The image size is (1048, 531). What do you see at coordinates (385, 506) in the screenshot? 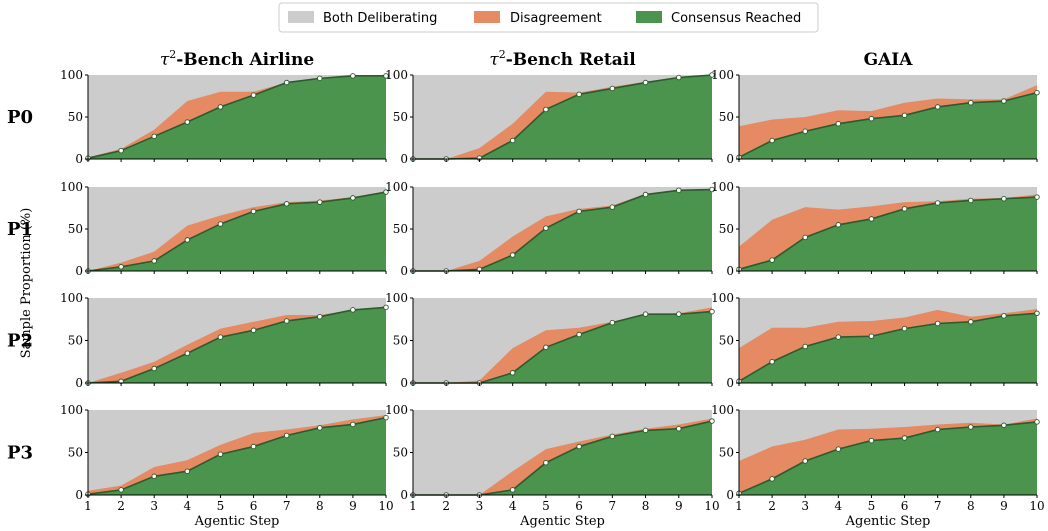
I see `panel-p3-0-xtick-label-10: 10` at bounding box center [385, 506].